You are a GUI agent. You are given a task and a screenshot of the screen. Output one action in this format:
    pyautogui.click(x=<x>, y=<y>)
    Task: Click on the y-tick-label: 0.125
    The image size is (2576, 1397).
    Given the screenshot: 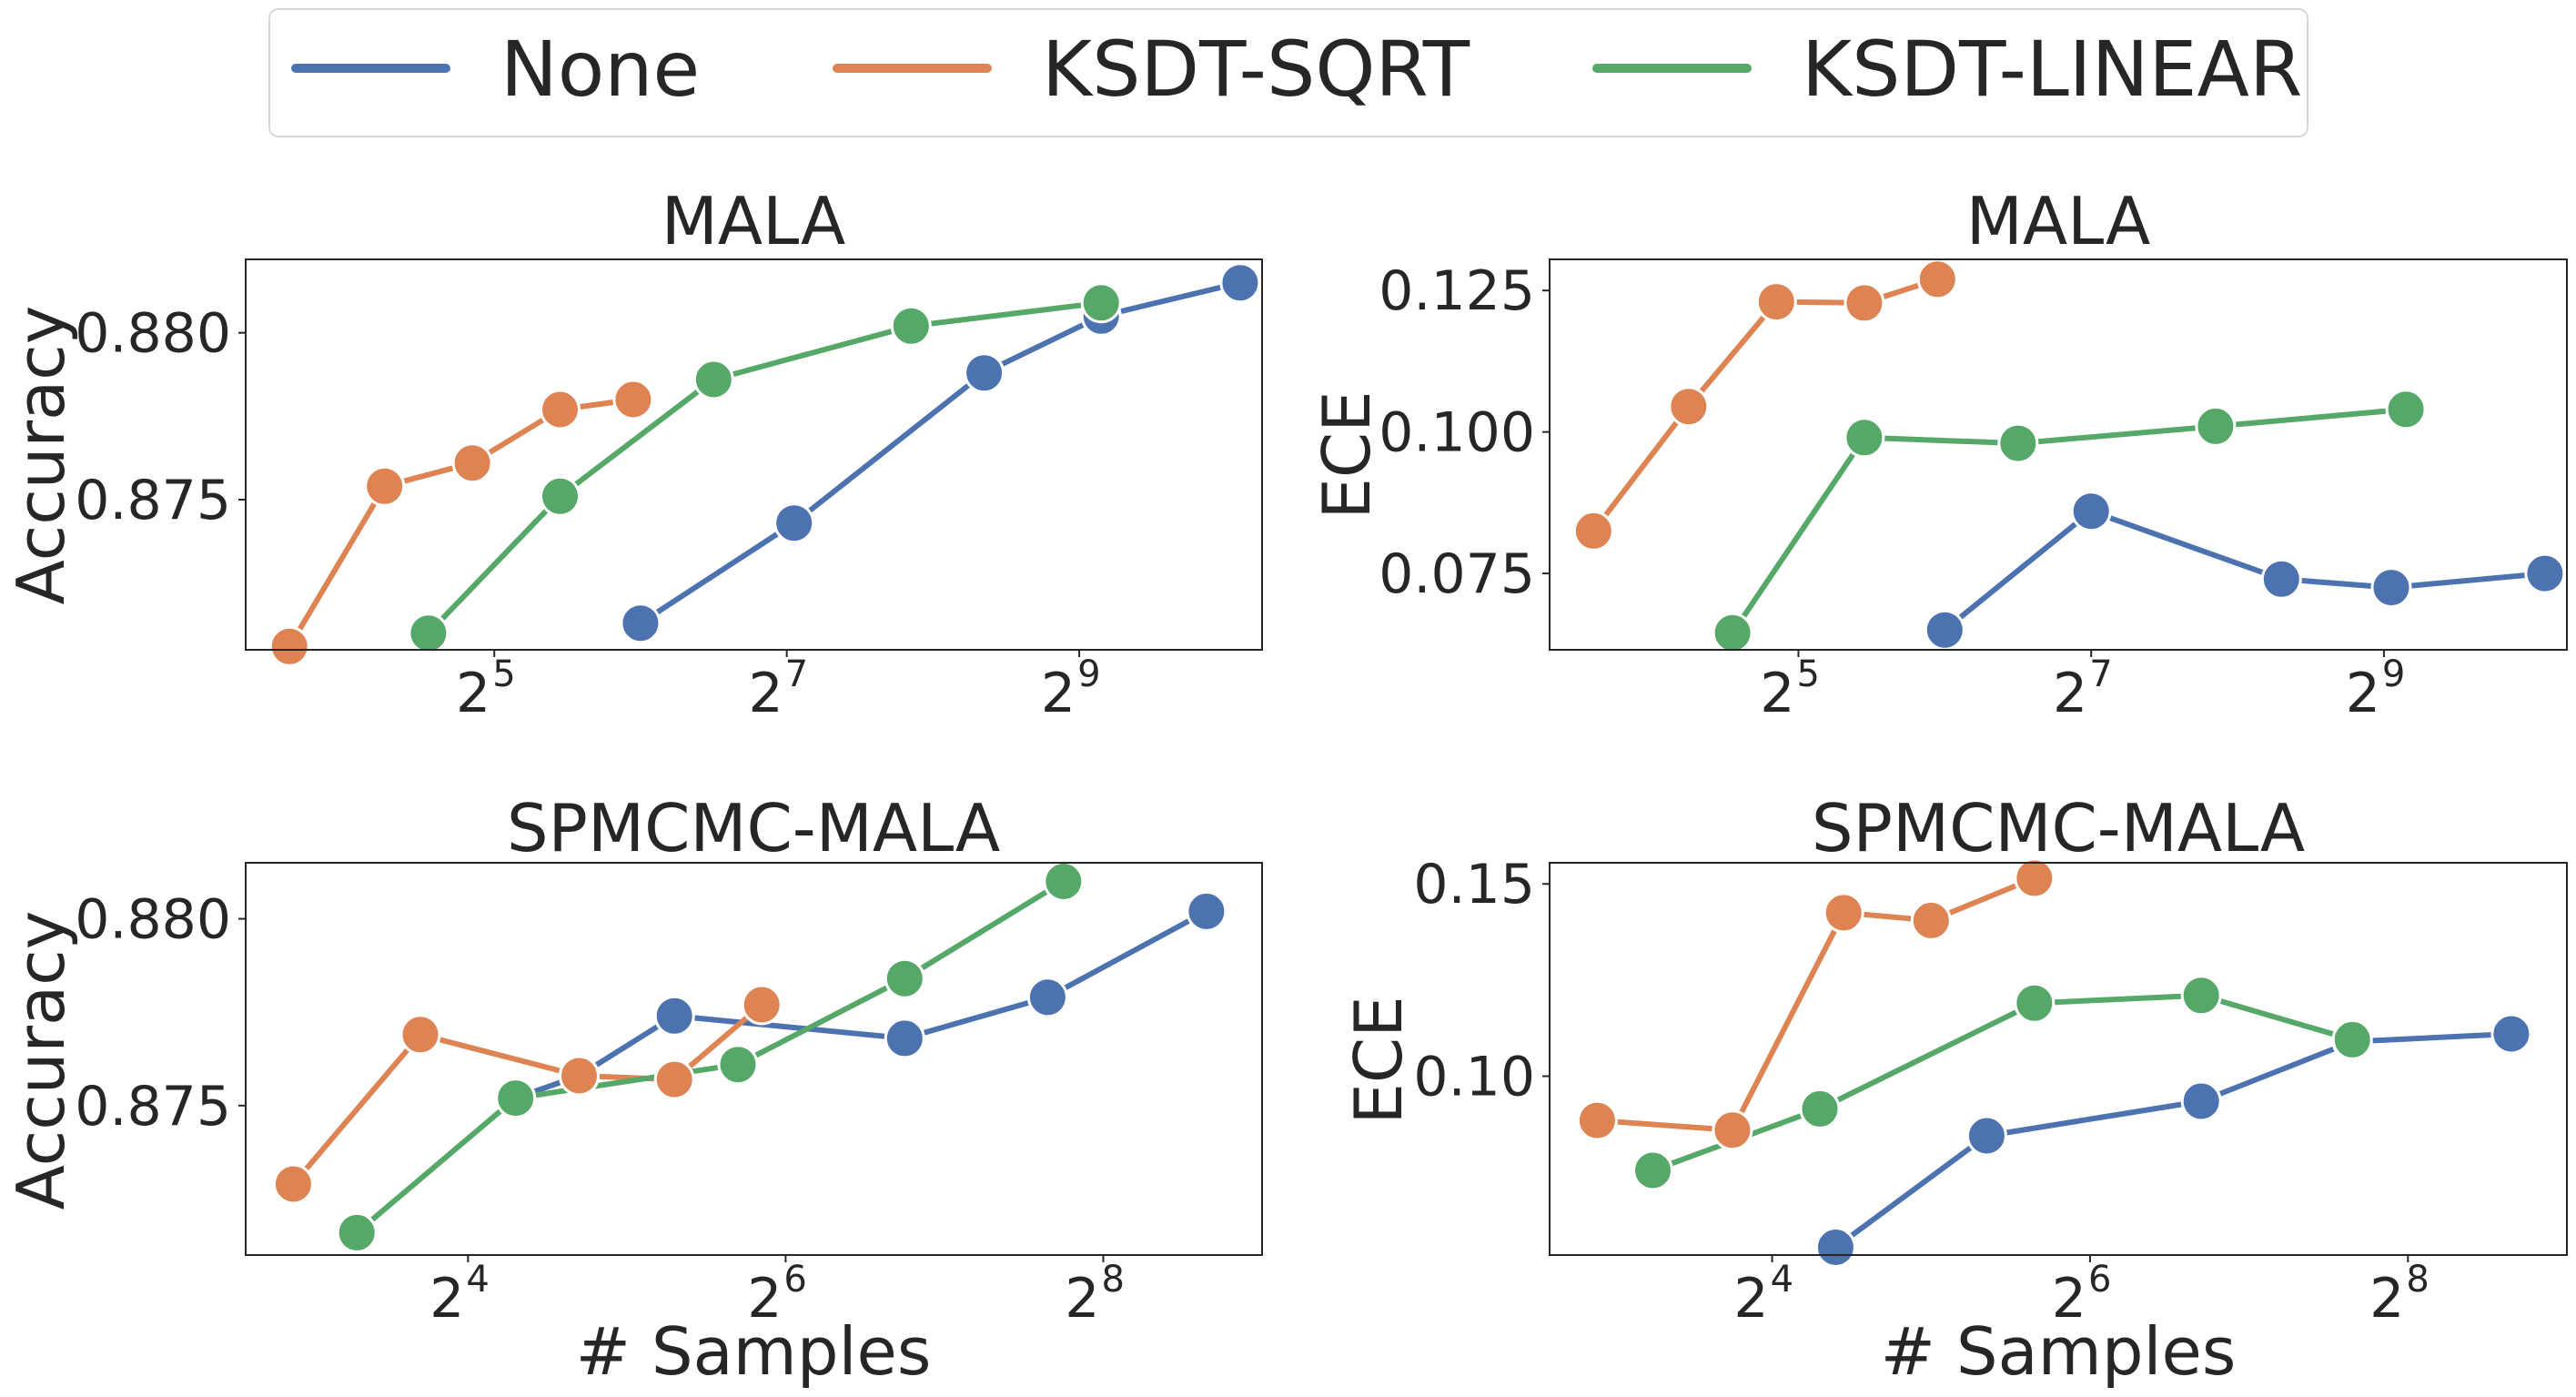 What is the action you would take?
    pyautogui.click(x=1457, y=291)
    